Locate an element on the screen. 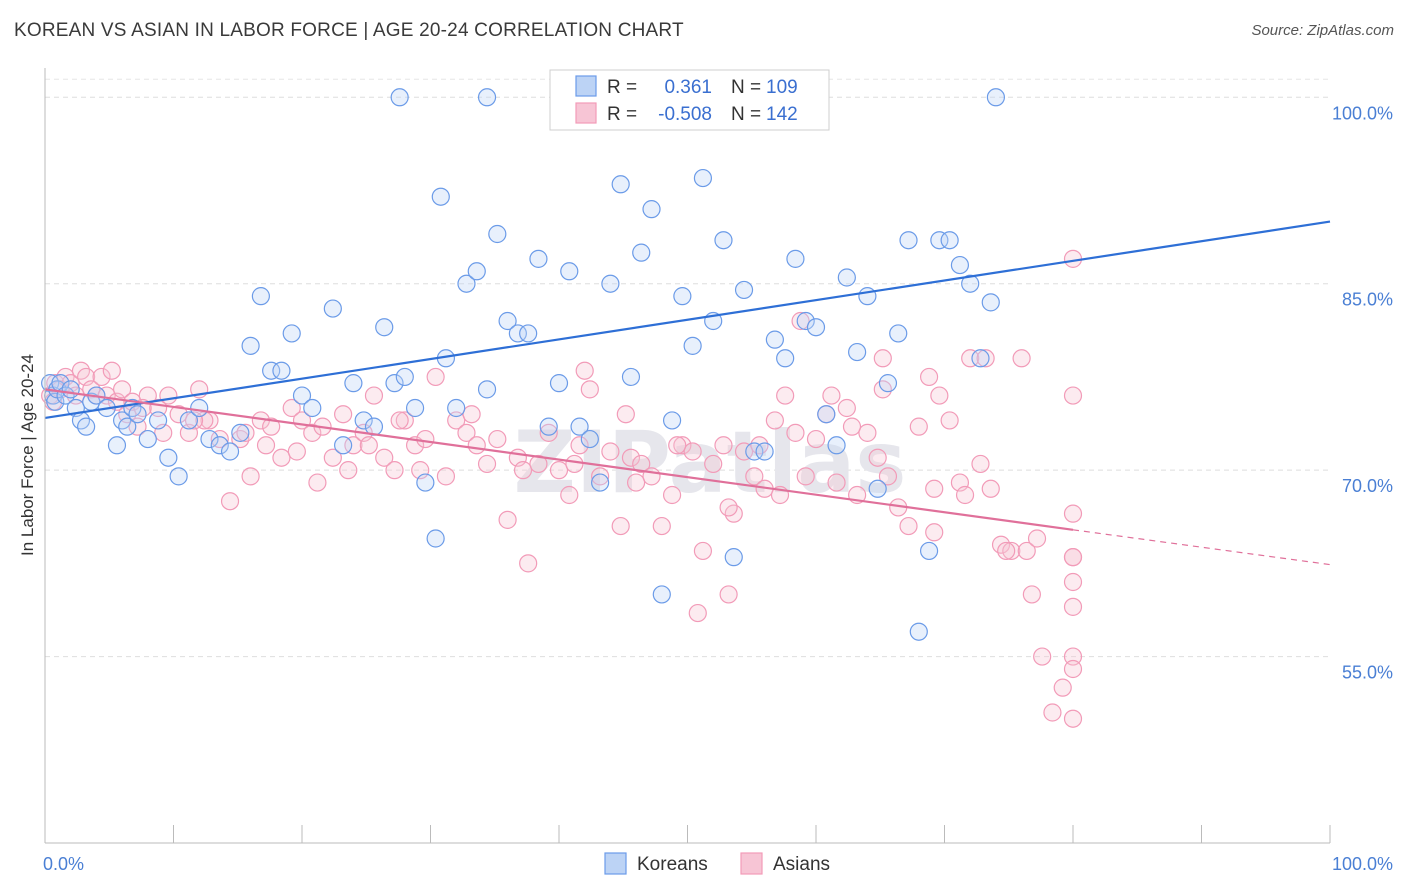  asians-trend-extension is located at coordinates (1201, 547).